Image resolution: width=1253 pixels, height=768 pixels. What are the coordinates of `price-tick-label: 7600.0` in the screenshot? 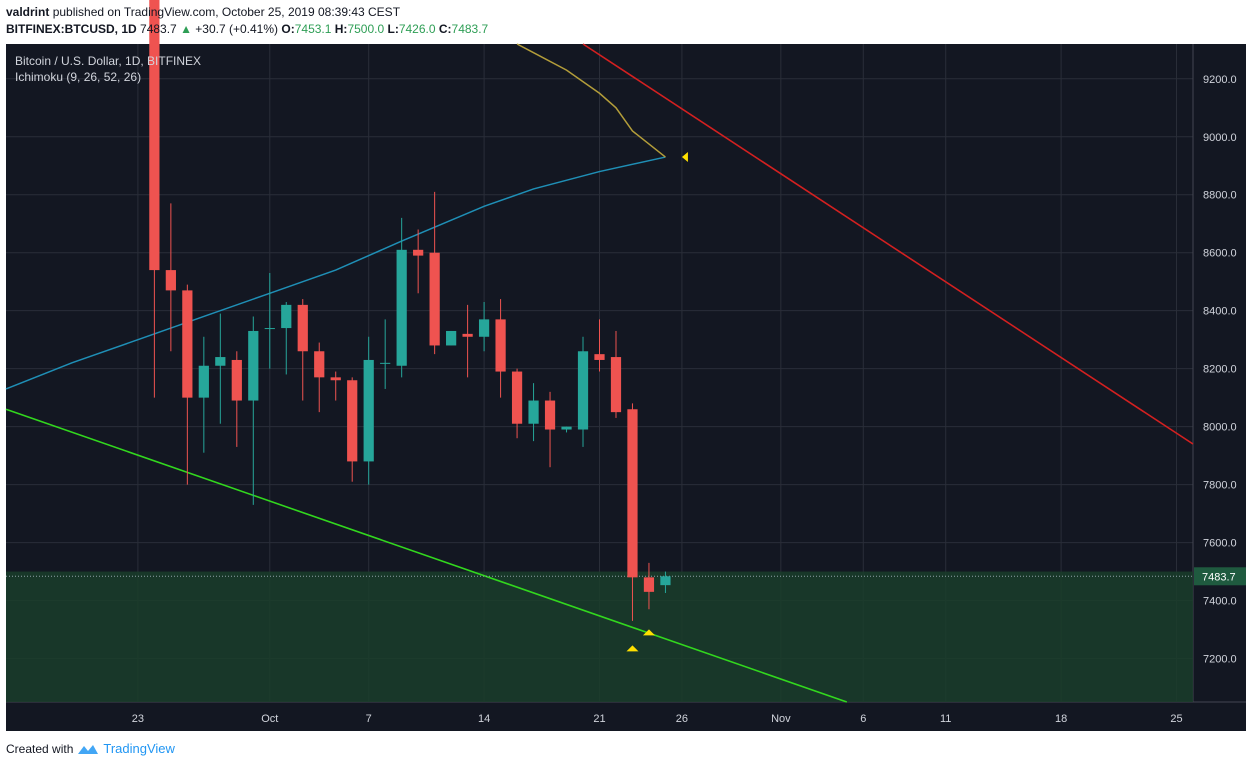 It's located at (1220, 544).